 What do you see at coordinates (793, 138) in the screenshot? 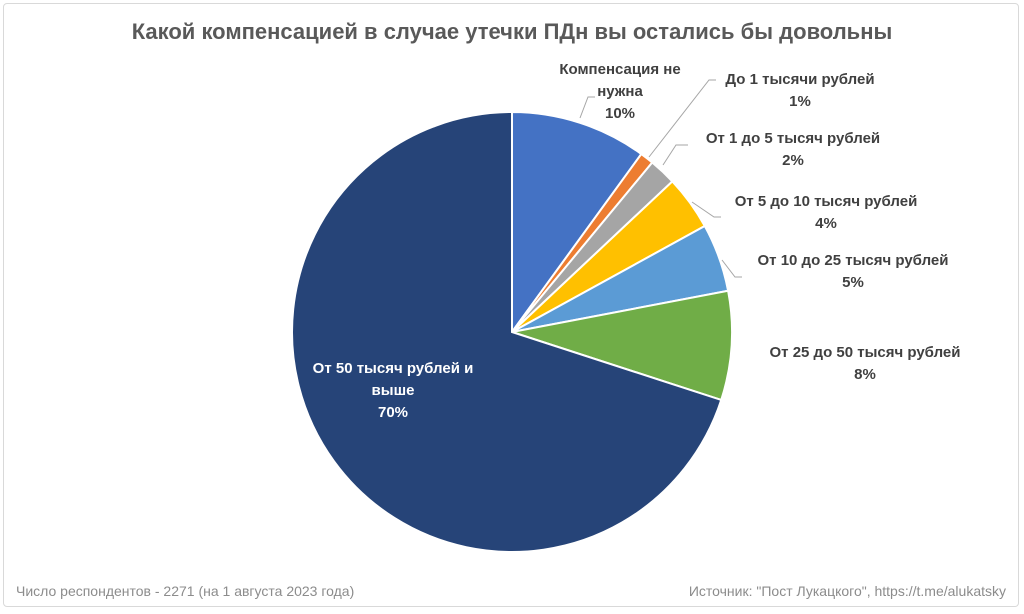
I see `slice-category-label: От 1 до 5 тысяч рублей` at bounding box center [793, 138].